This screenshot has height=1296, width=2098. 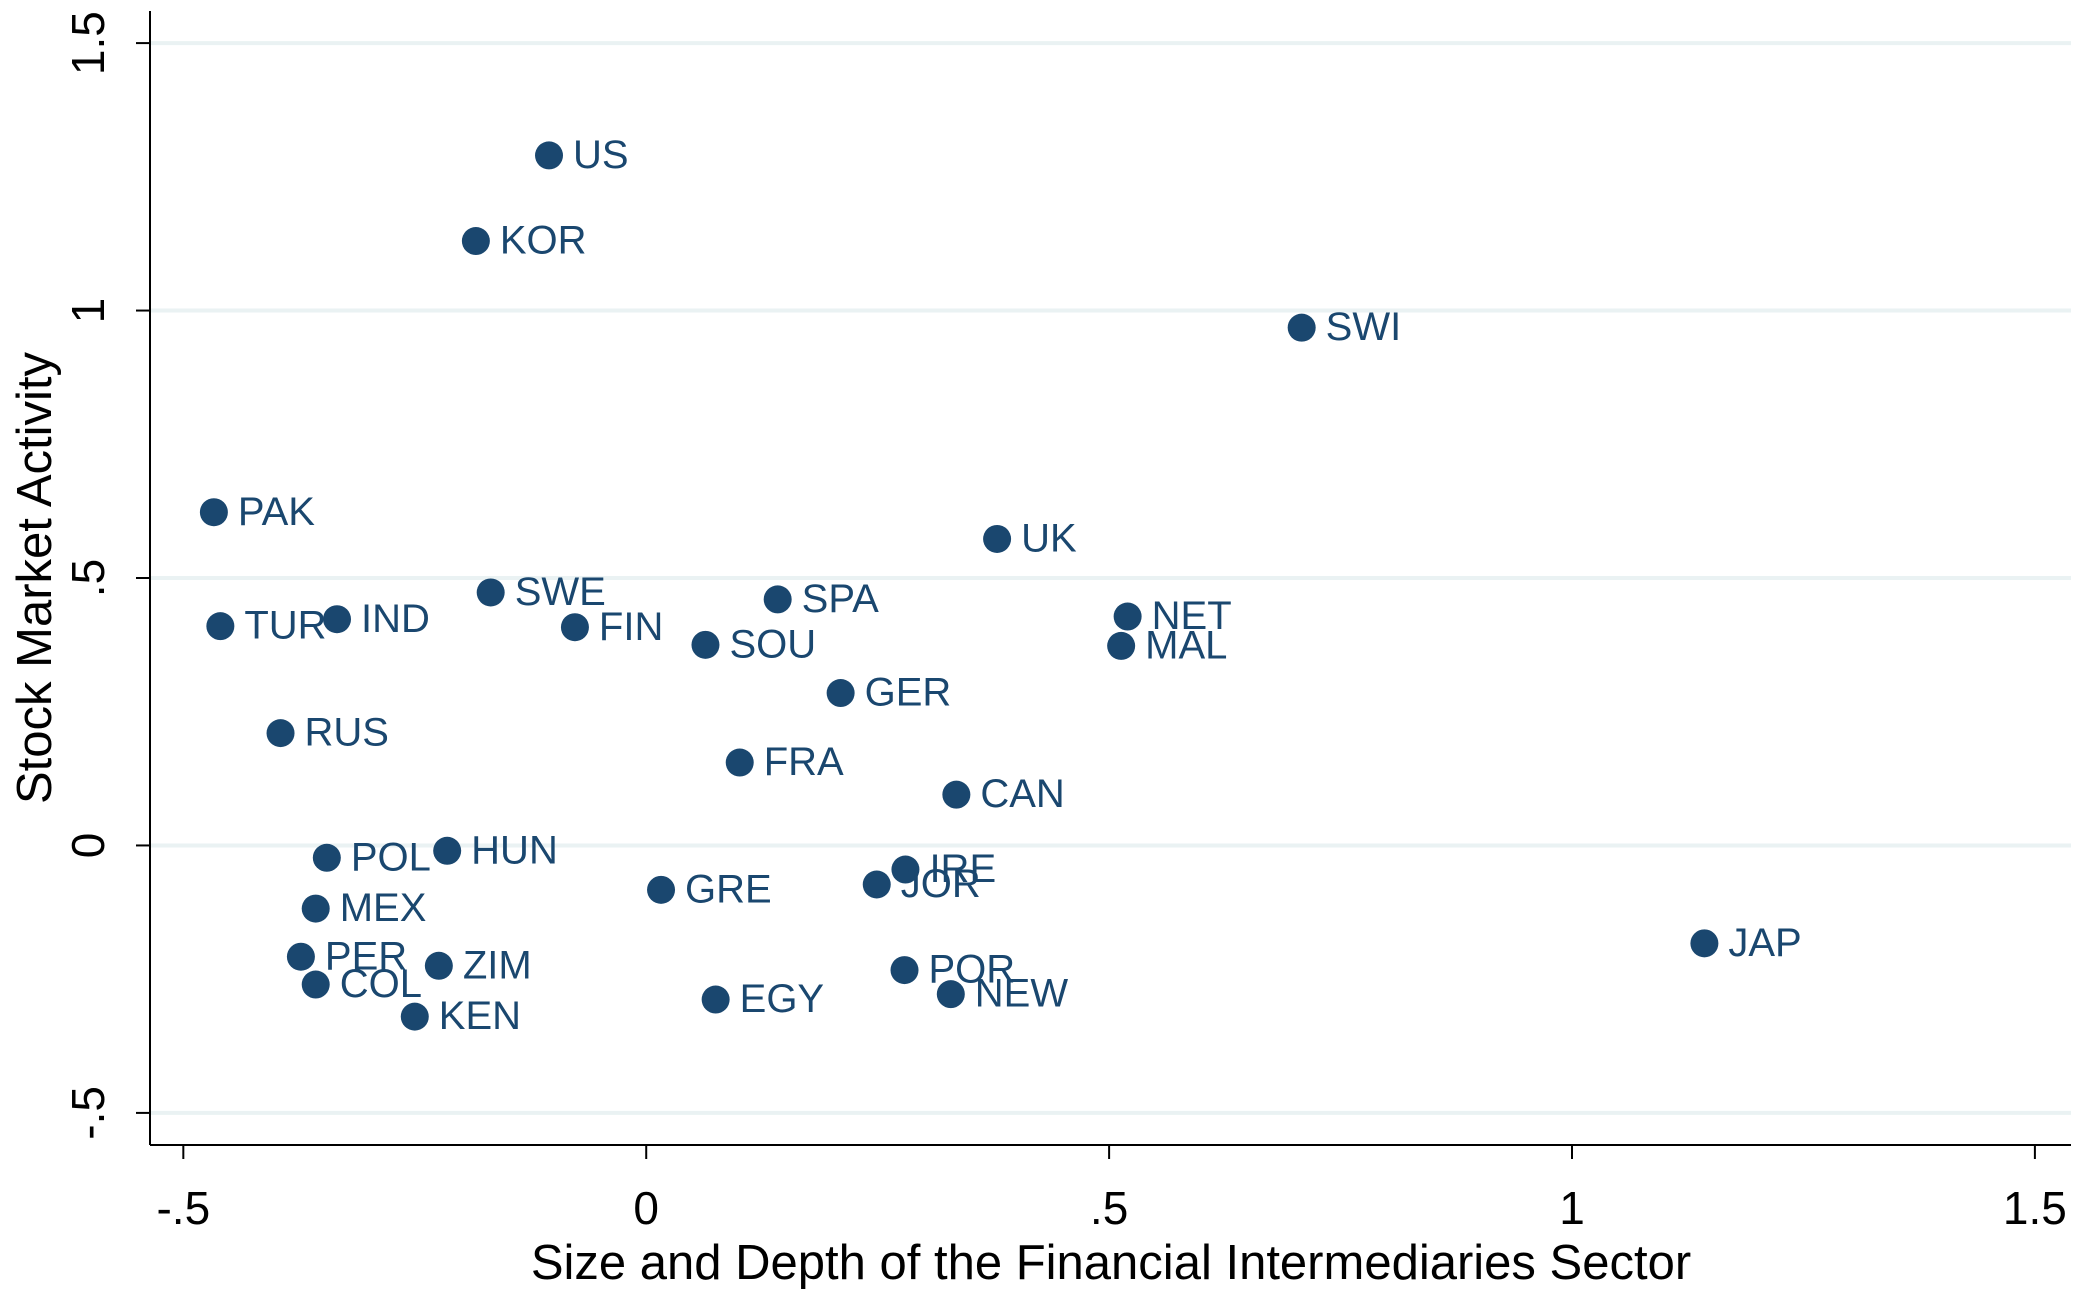 I want to click on y-tick-label: 0, so click(x=88, y=846).